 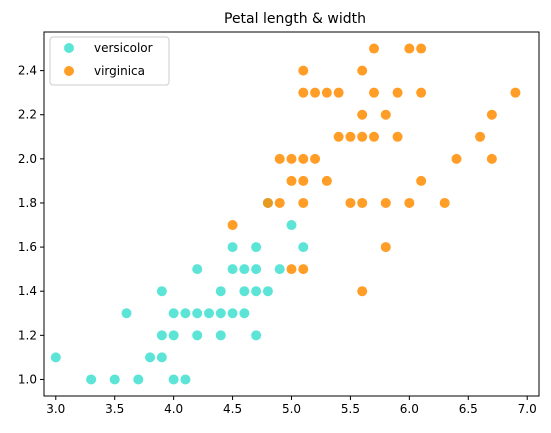 What do you see at coordinates (527, 409) in the screenshot?
I see `x-tick-label: 7.0` at bounding box center [527, 409].